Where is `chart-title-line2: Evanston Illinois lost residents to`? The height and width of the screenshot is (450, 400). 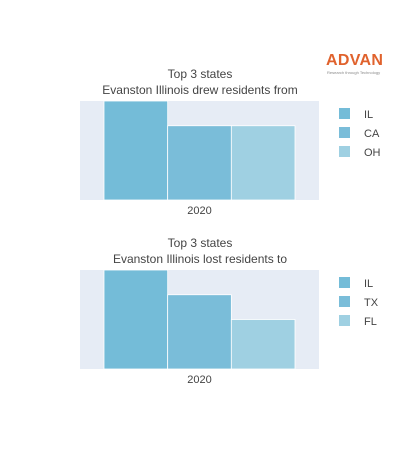 chart-title-line2: Evanston Illinois lost residents to is located at coordinates (200, 259).